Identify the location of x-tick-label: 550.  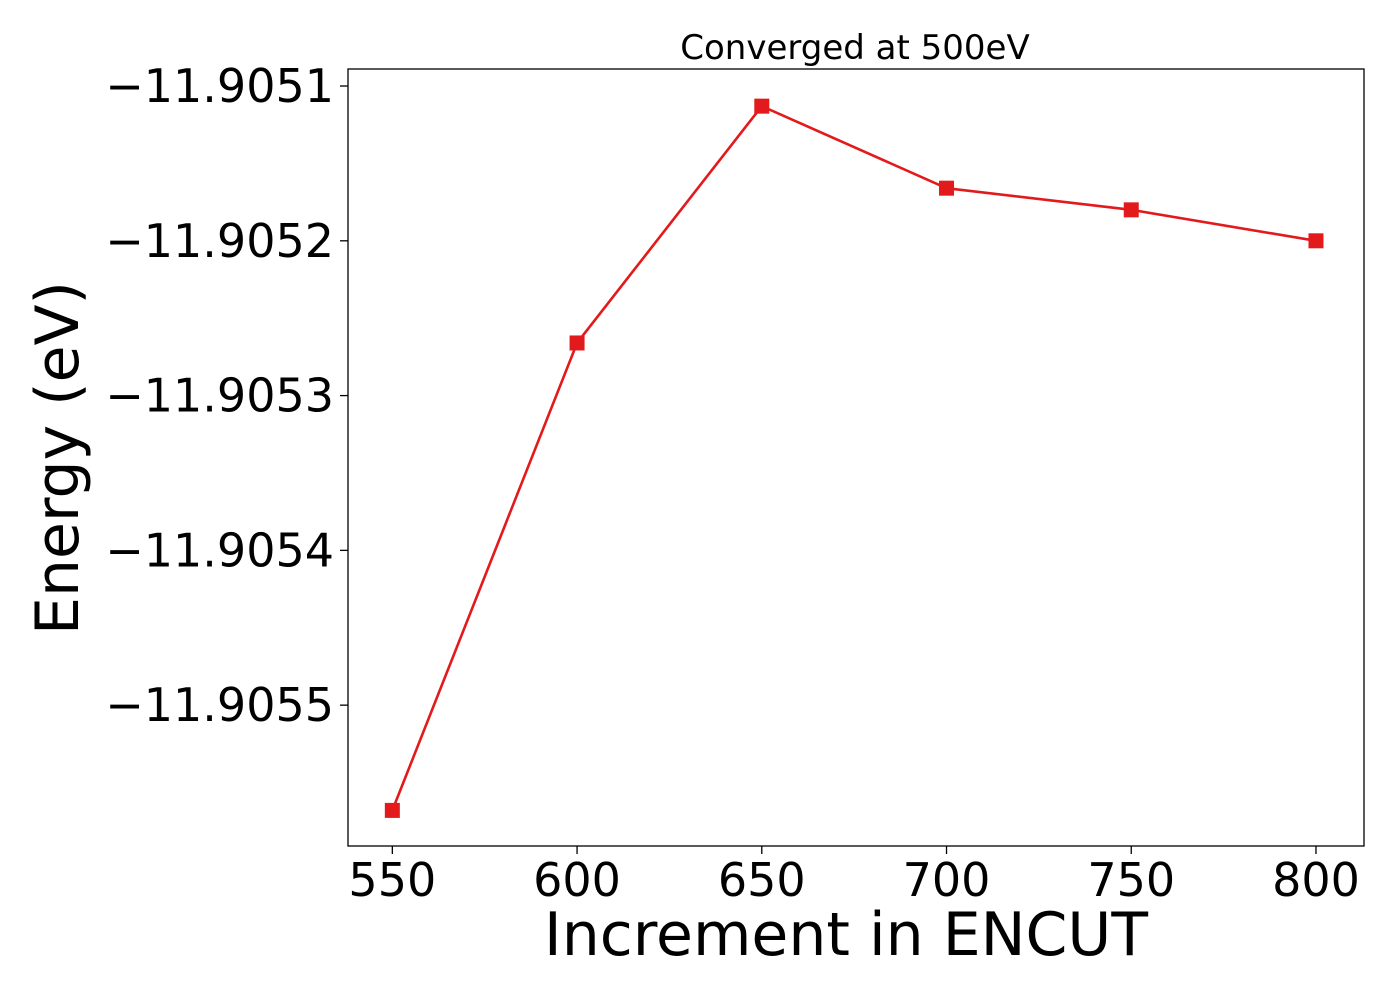
(392, 880).